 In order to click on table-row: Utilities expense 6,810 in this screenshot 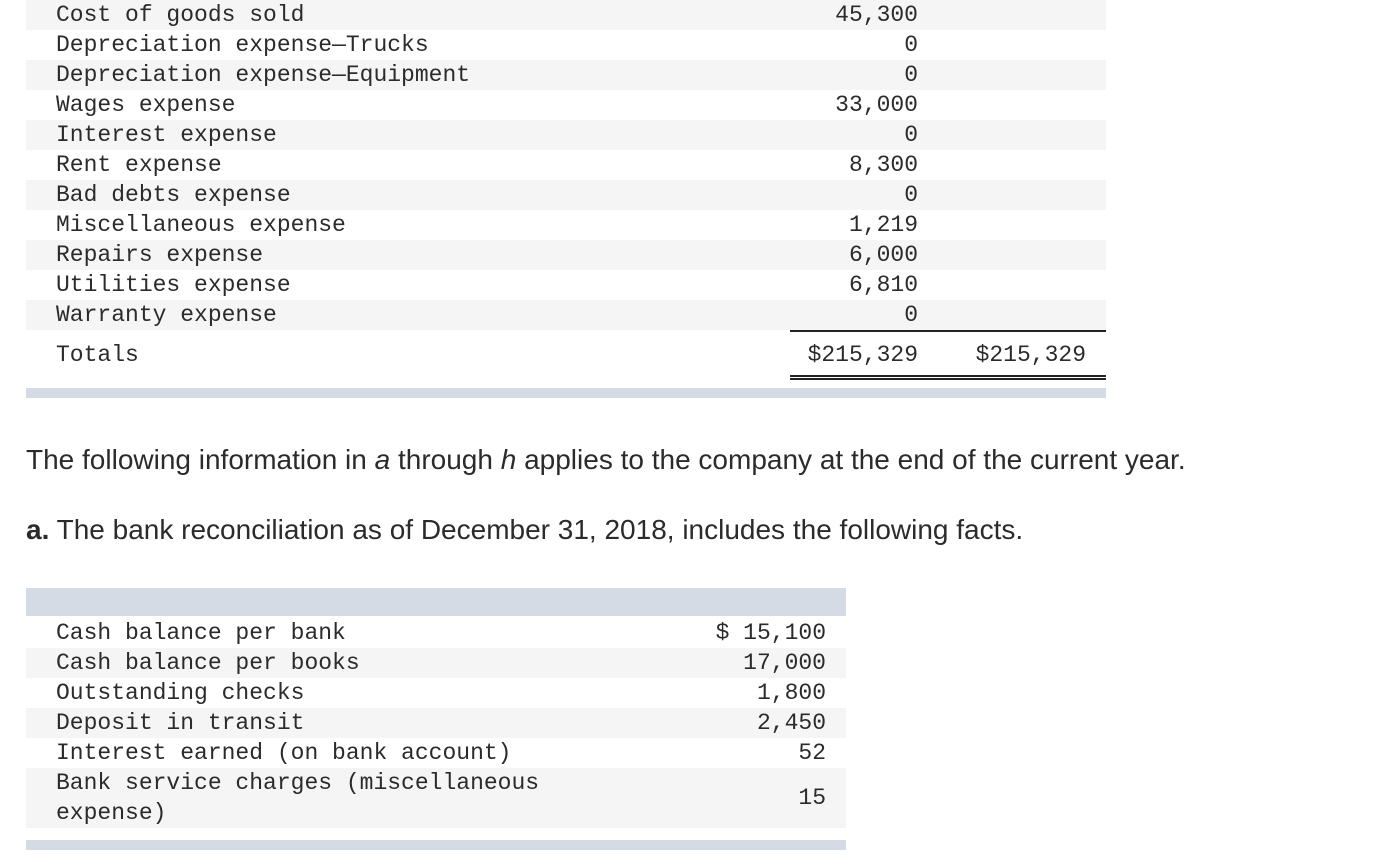, I will do `click(566, 285)`.